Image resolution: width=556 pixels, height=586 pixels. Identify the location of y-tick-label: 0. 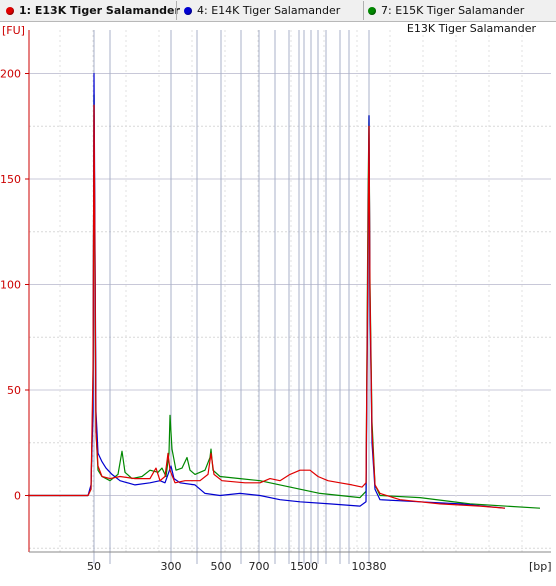
(17, 496).